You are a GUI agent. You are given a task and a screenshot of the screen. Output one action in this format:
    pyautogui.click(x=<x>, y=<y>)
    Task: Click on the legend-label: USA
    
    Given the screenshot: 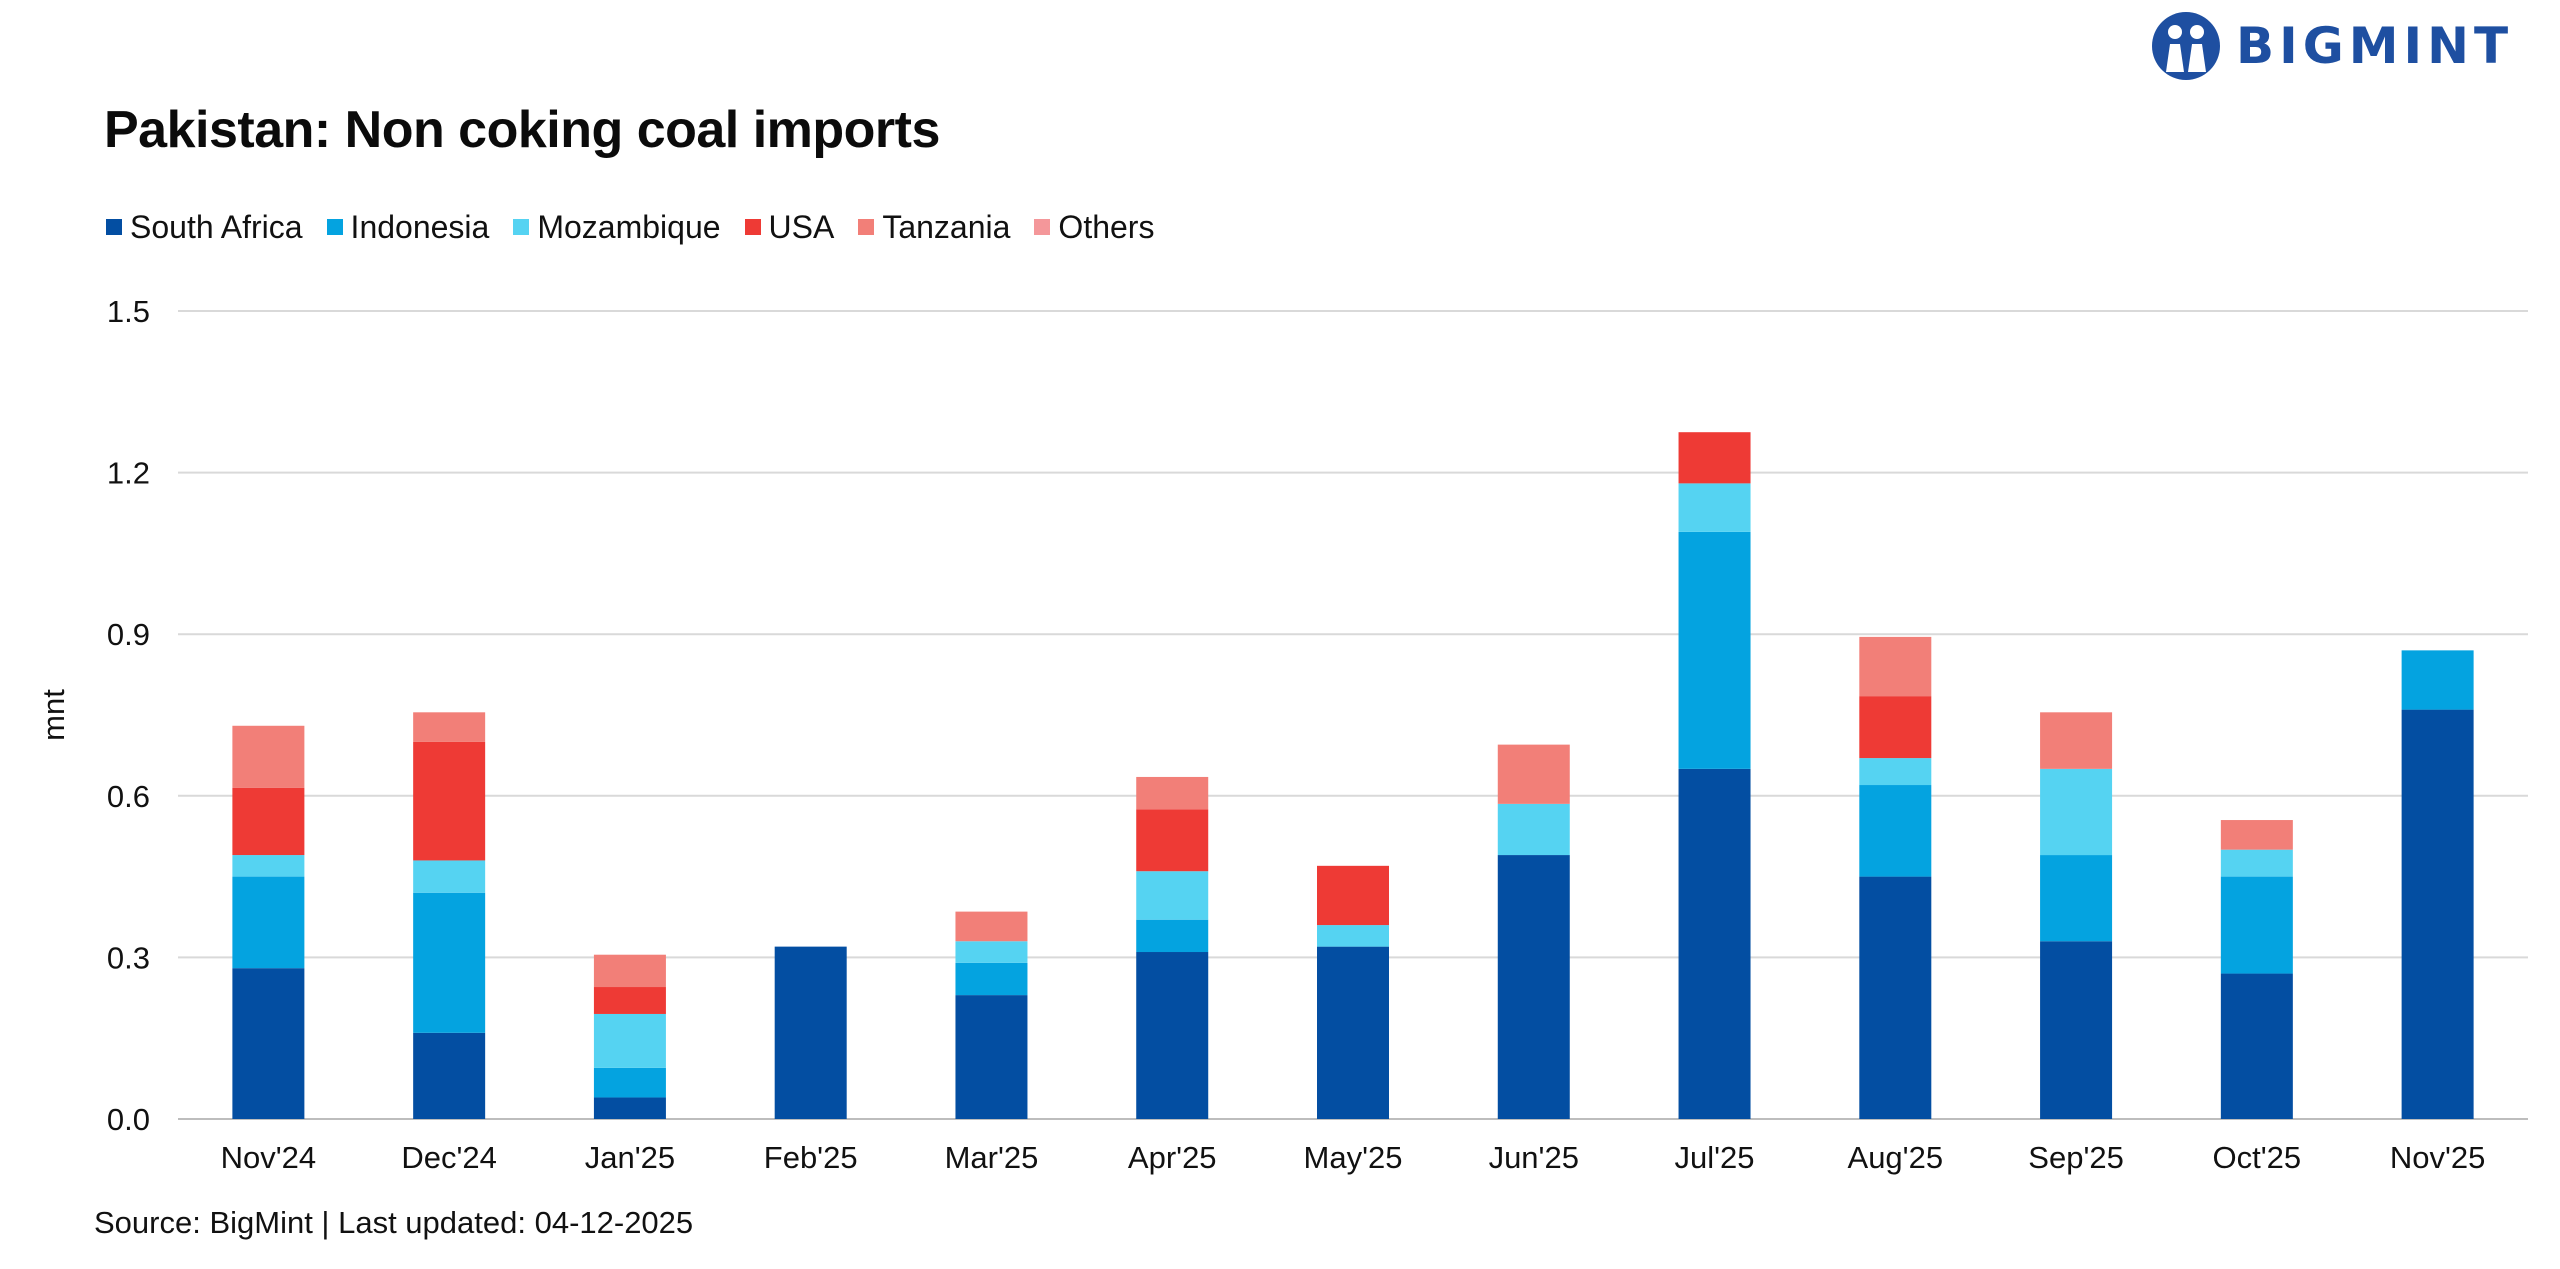 What is the action you would take?
    pyautogui.click(x=801, y=226)
    